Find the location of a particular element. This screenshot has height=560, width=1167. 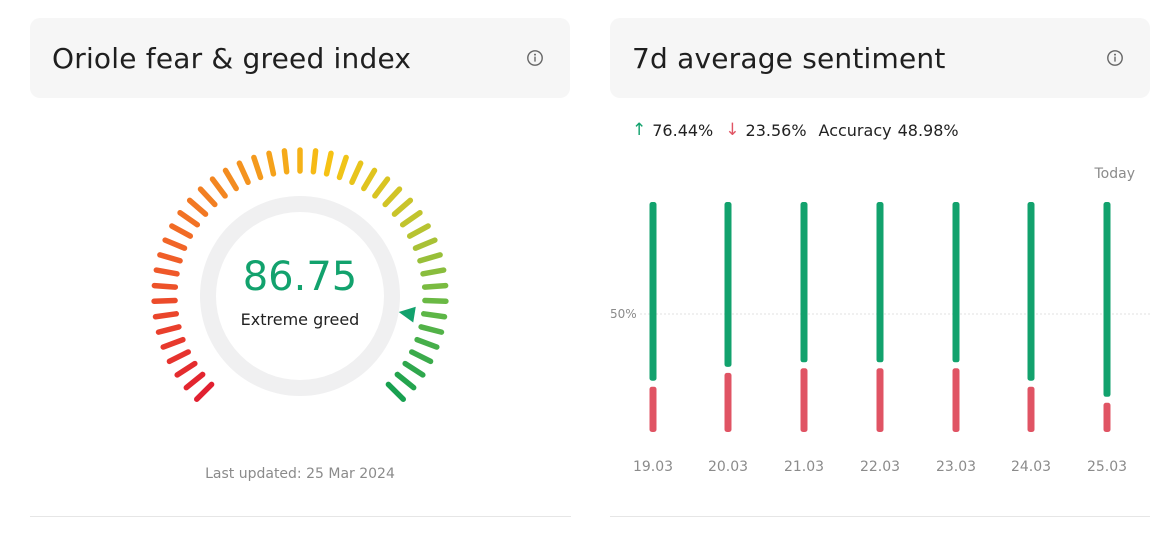

sentiment-stats: ↑ 76.44% ↓ 23.56% Accuracy 48.98% is located at coordinates (795, 130).